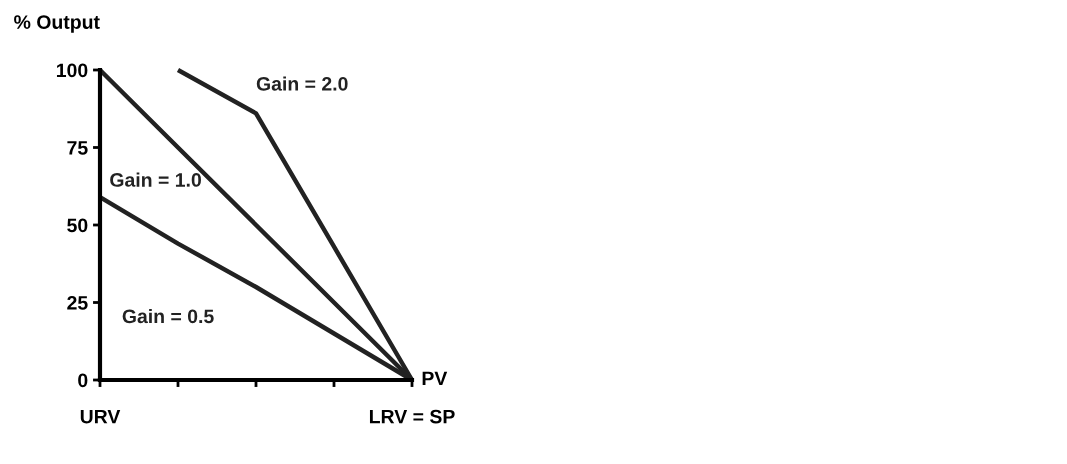 The height and width of the screenshot is (464, 1067). Describe the element at coordinates (100, 416) in the screenshot. I see `x-tick-label: URV` at that location.